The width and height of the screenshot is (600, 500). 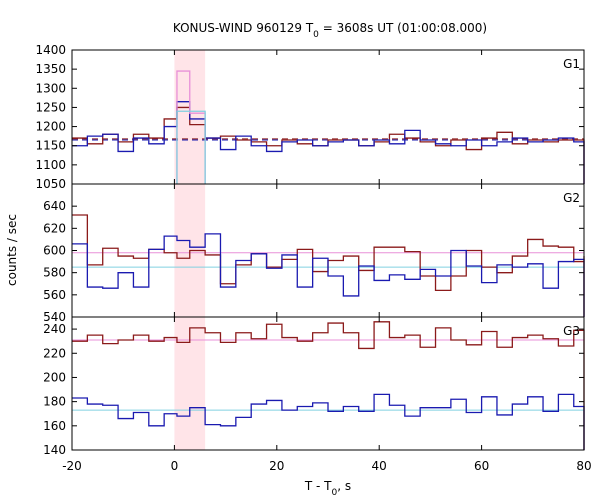 What do you see at coordinates (54, 206) in the screenshot?
I see `y-tick-label-2-640: 640` at bounding box center [54, 206].